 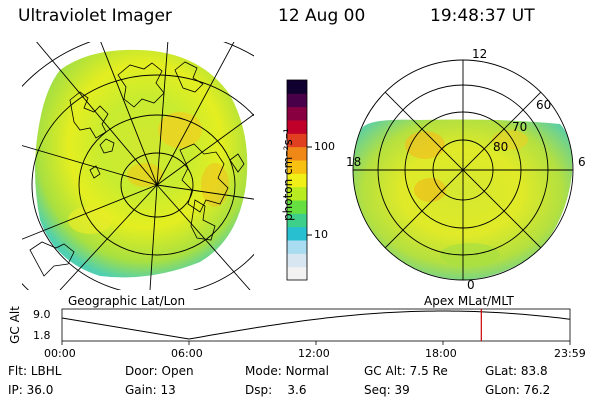 I want to click on left-panel-label: Geographic Lat/Lon, so click(x=127, y=301).